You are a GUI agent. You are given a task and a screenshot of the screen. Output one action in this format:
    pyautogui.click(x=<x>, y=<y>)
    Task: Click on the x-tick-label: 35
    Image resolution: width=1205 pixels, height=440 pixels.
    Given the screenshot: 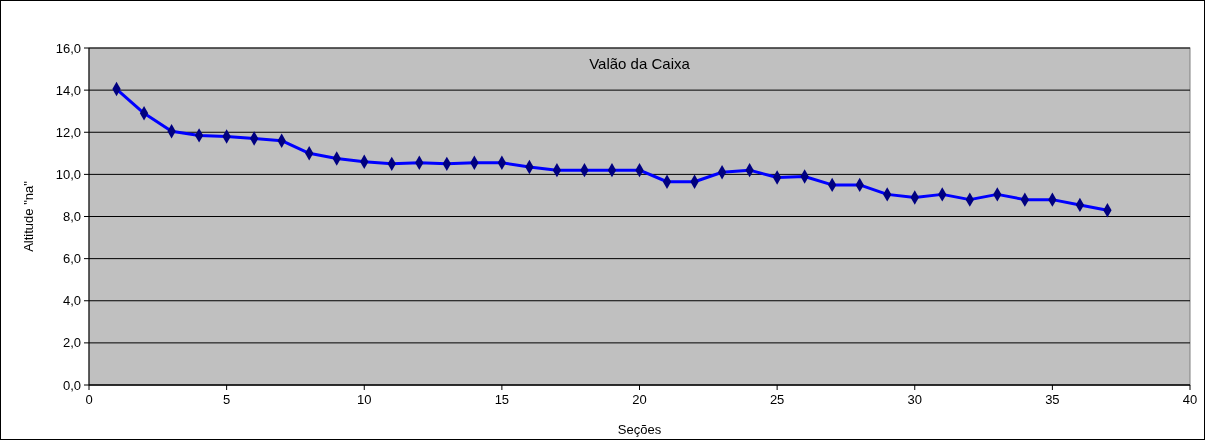 What is the action you would take?
    pyautogui.click(x=1052, y=399)
    